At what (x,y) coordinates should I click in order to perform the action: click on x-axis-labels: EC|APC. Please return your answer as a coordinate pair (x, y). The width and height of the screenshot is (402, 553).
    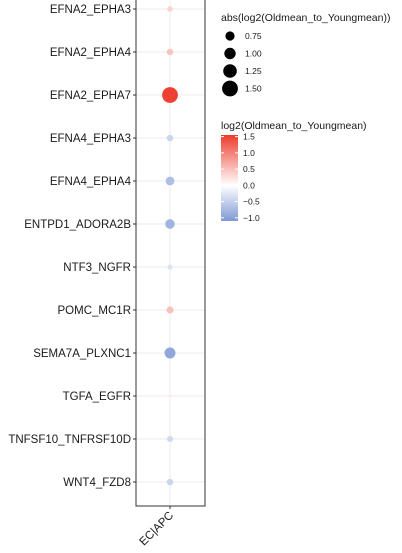
    Looking at the image, I should click on (157, 527).